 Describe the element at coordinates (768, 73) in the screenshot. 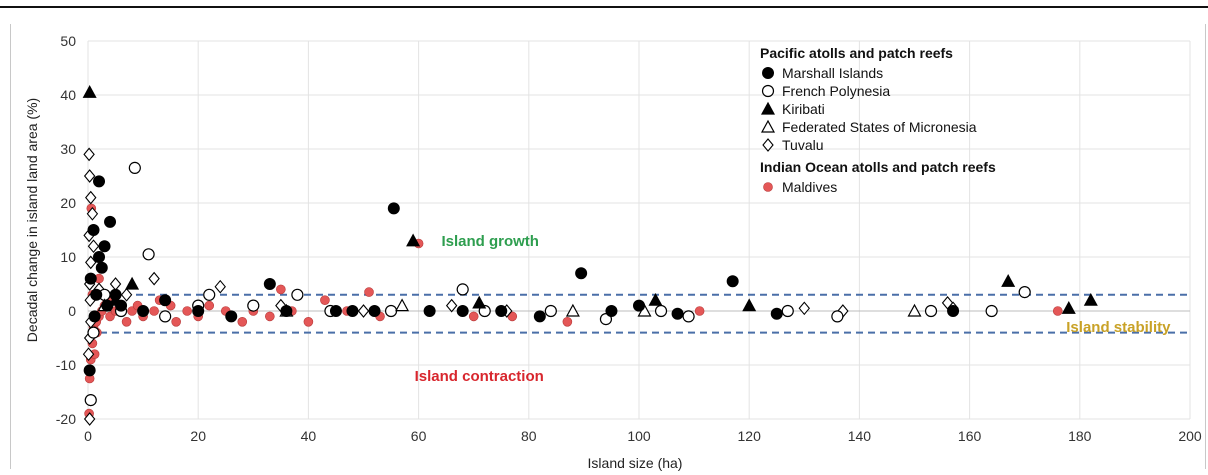

I see `legend-marker-marshall-islands` at that location.